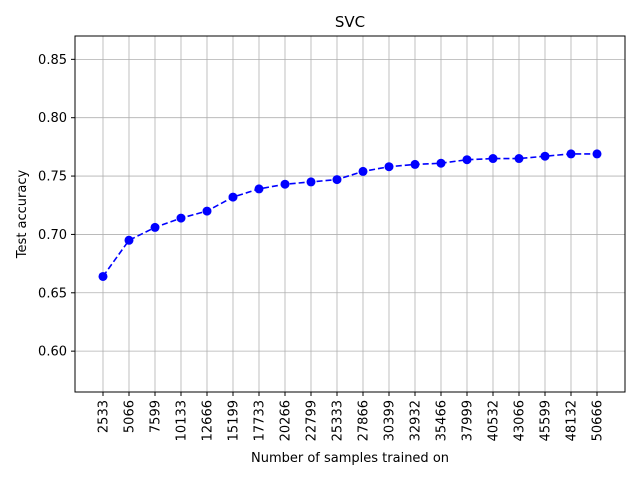 Image resolution: width=640 pixels, height=480 pixels. I want to click on x-tick-label: 25333, so click(338, 420).